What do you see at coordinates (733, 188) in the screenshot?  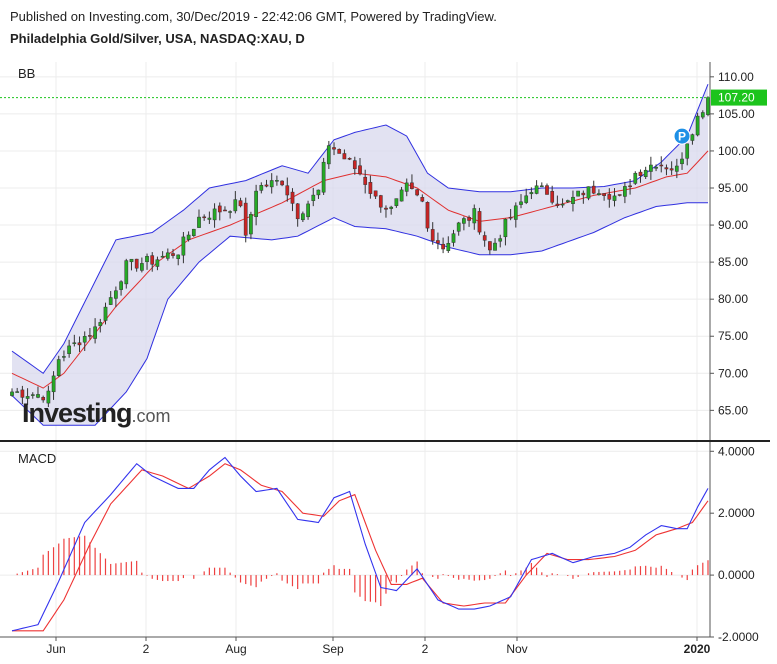 I see `price-y-tick-label: 95.00` at bounding box center [733, 188].